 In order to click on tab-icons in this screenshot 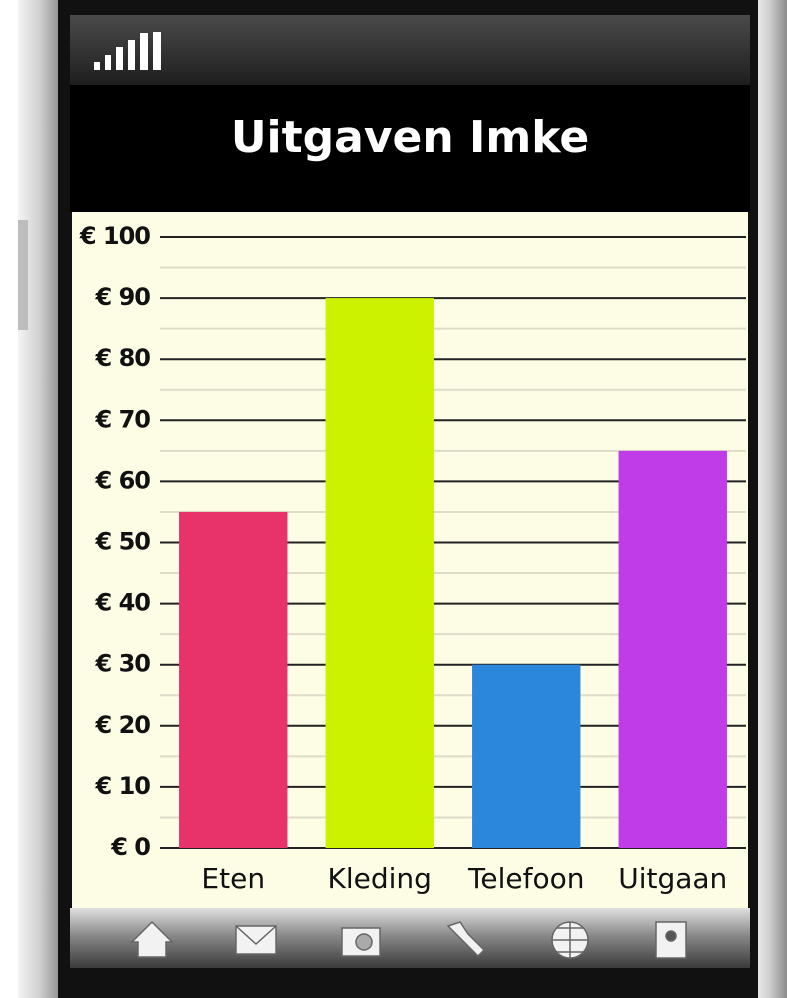, I will do `click(408, 939)`.